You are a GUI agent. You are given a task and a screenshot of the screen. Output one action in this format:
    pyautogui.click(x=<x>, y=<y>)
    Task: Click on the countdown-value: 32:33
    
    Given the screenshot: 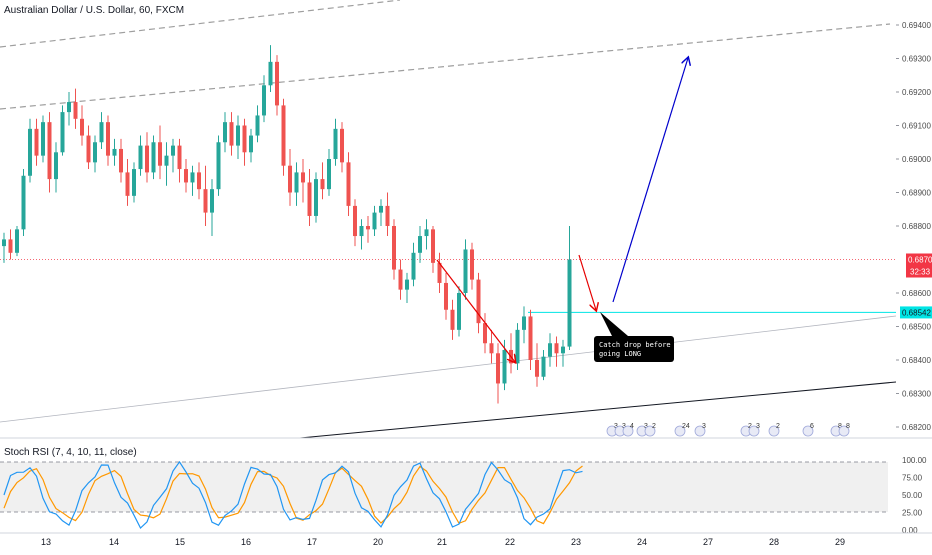 What is the action you would take?
    pyautogui.click(x=920, y=272)
    